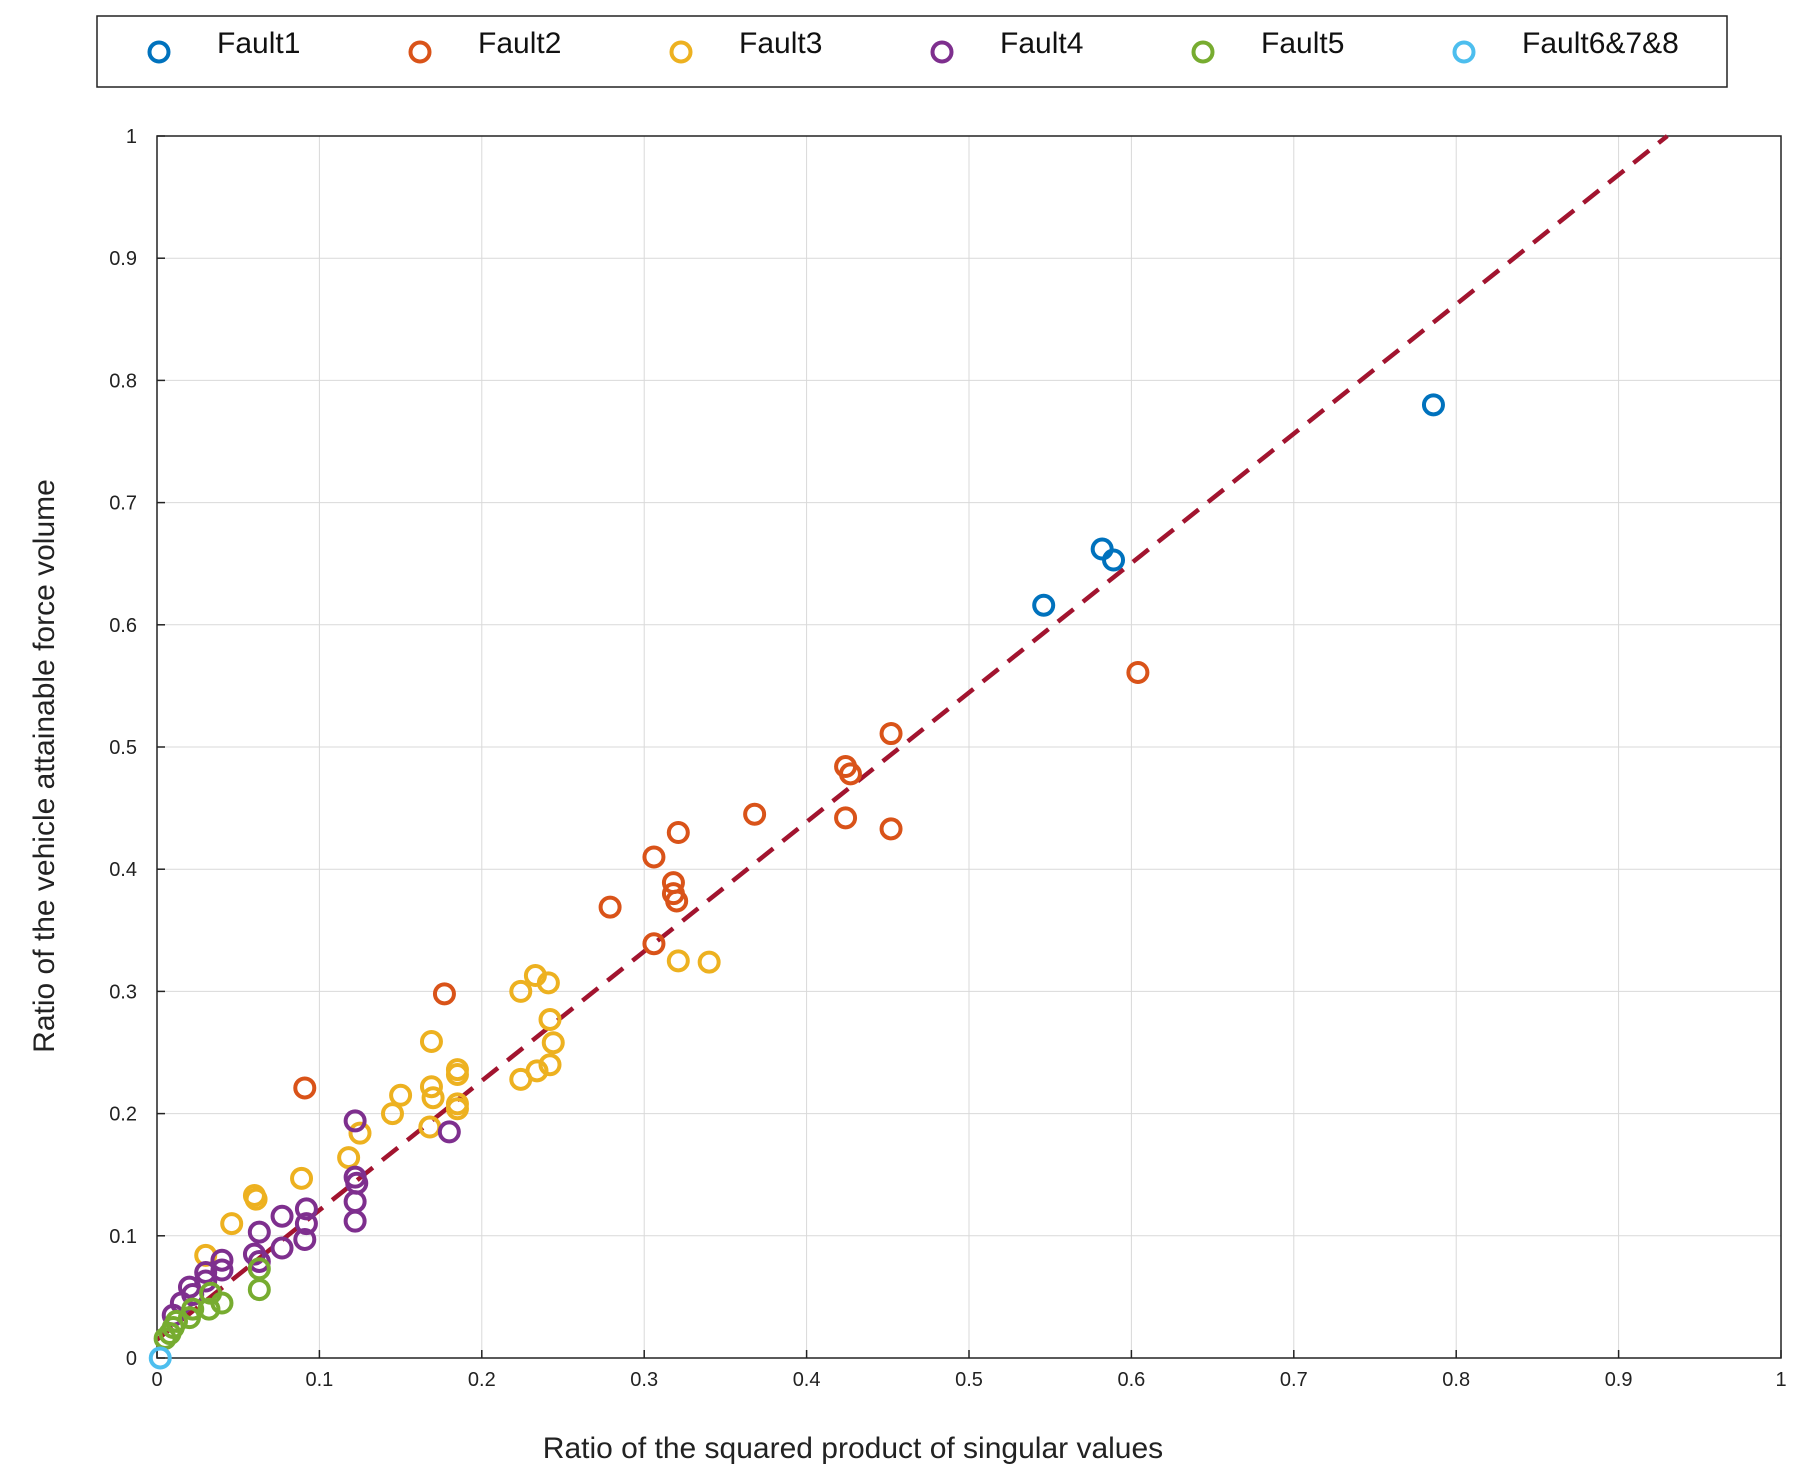 The width and height of the screenshot is (1803, 1480). I want to click on x-tick-label: 0.8, so click(1456, 1380).